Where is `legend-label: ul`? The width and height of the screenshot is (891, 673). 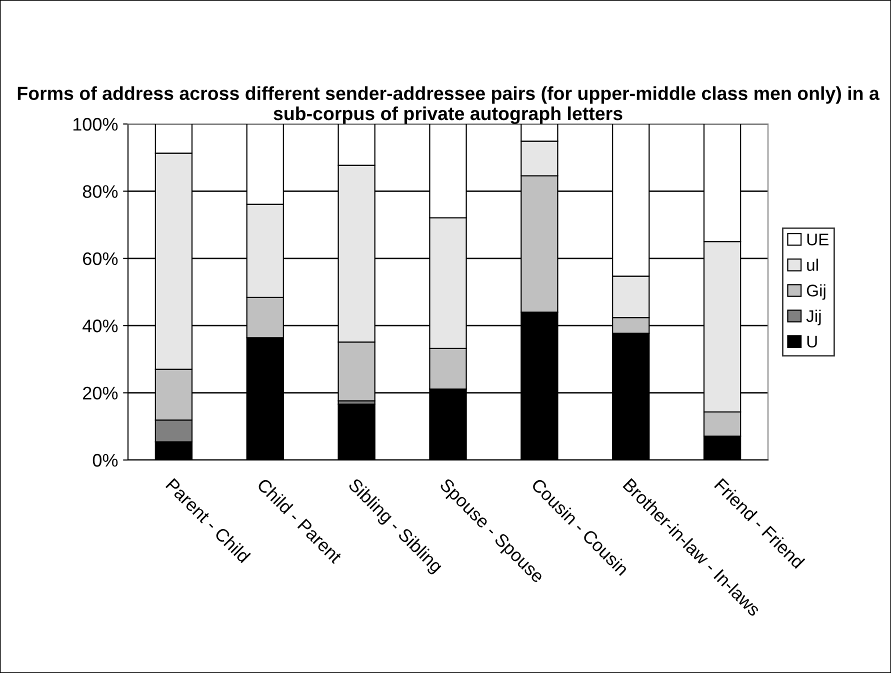 legend-label: ul is located at coordinates (812, 264).